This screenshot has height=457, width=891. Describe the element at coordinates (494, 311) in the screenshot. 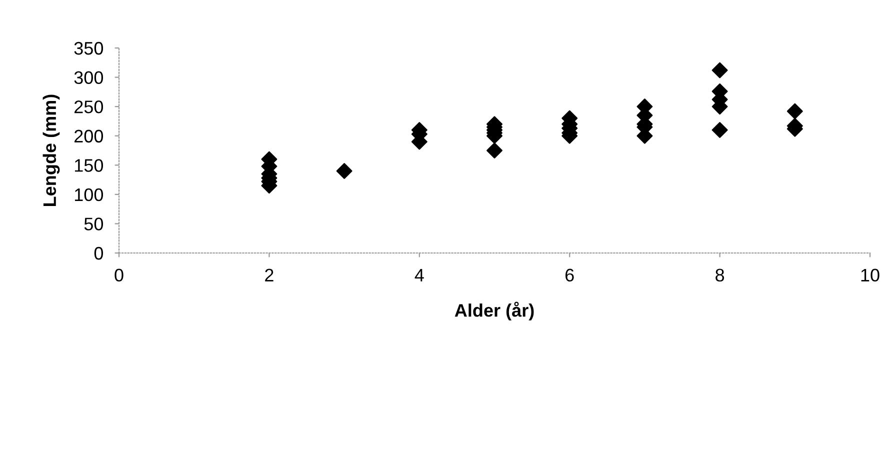

I see `x-axis-title: Alder (år)` at that location.